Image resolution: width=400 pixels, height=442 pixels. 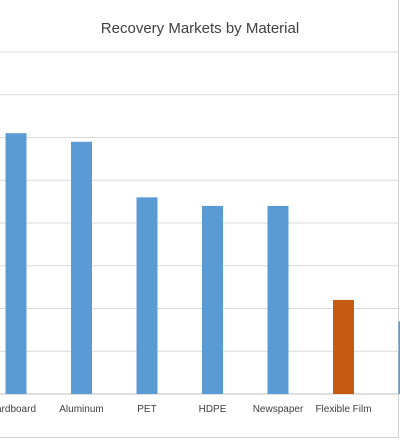 What do you see at coordinates (18, 409) in the screenshot?
I see `x-tick-label-0: ardboard` at bounding box center [18, 409].